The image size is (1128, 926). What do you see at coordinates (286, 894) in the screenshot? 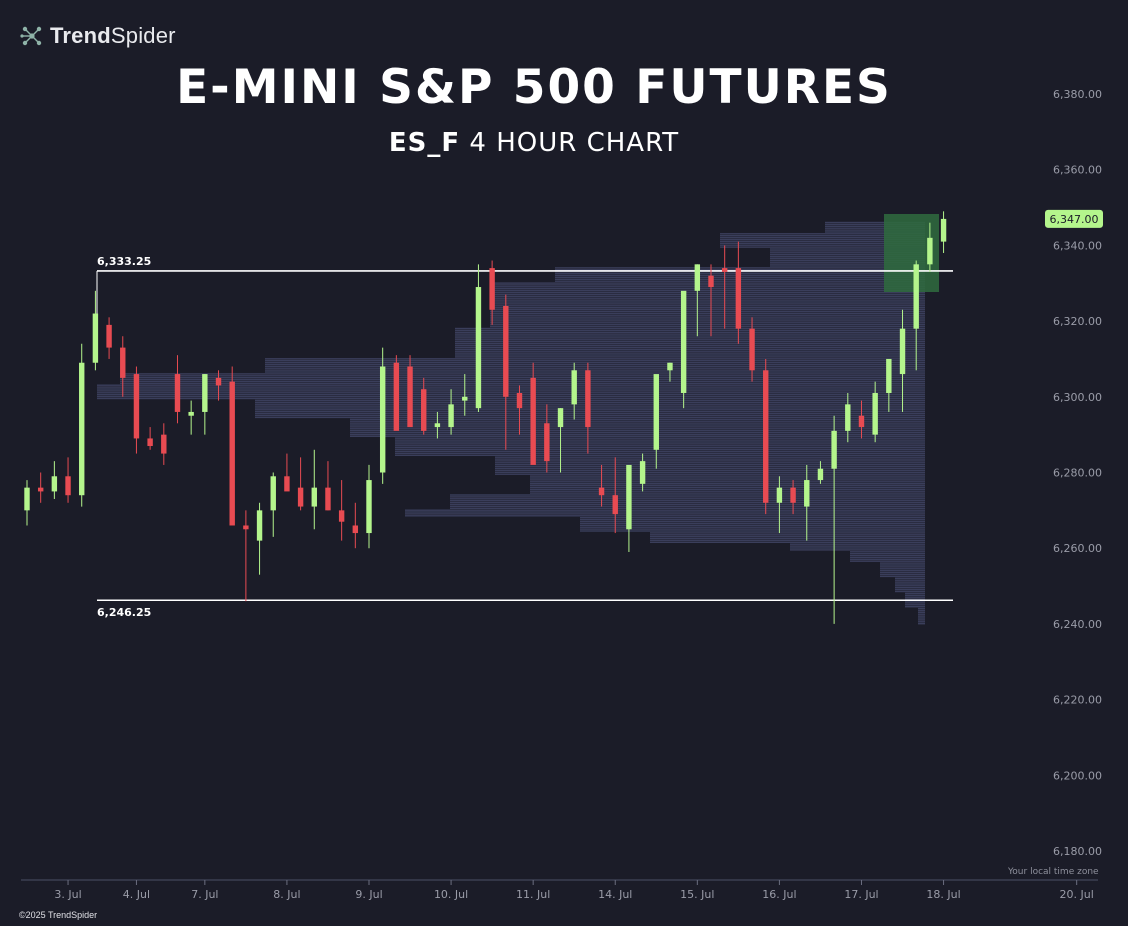
I see `x-tick-label: 8. Jul` at bounding box center [286, 894].